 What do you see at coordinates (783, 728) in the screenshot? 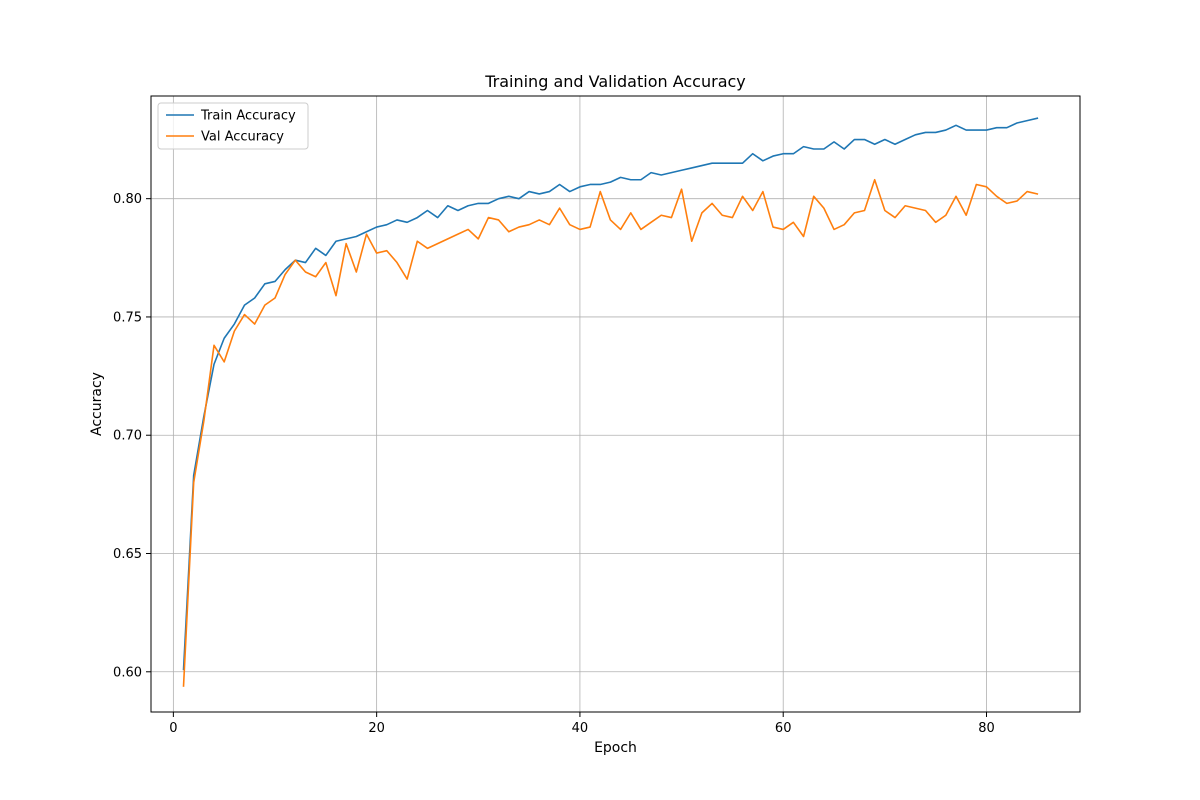
I see `x-tick-label: 60` at bounding box center [783, 728].